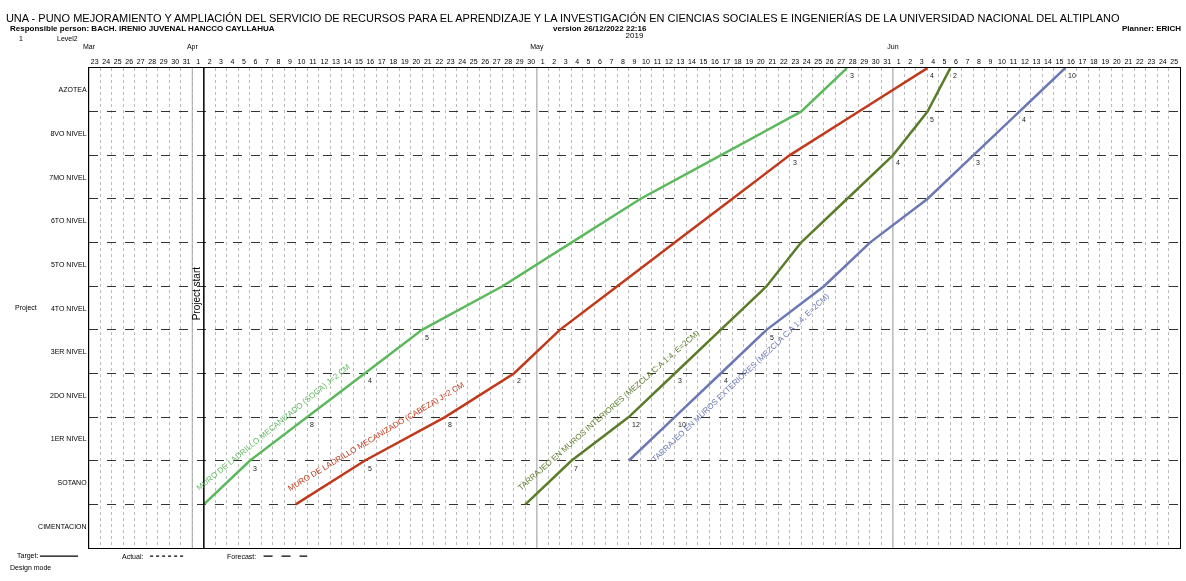  What do you see at coordinates (1152, 28) in the screenshot?
I see `text: Planner: ERICH` at bounding box center [1152, 28].